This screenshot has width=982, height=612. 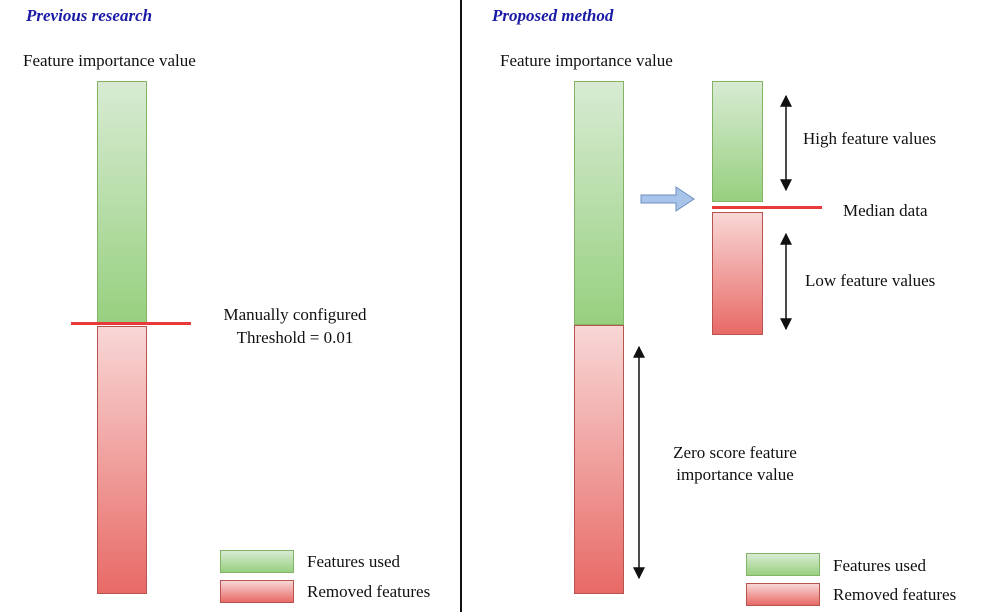 What do you see at coordinates (122, 460) in the screenshot?
I see `left-removed-features-bar` at bounding box center [122, 460].